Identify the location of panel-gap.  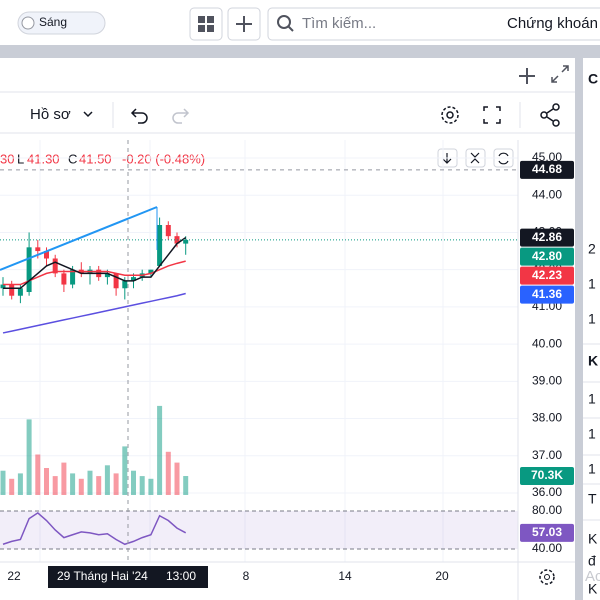
(579, 329).